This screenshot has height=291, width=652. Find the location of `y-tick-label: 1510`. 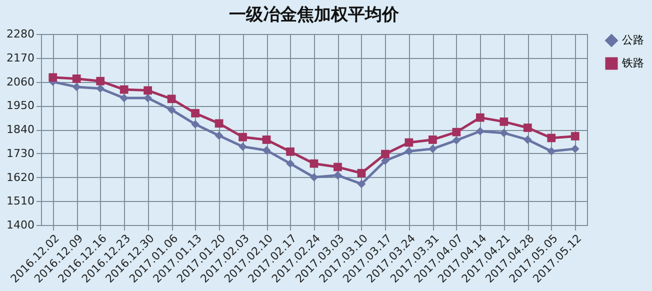

y-tick-label: 1510 is located at coordinates (20, 201).